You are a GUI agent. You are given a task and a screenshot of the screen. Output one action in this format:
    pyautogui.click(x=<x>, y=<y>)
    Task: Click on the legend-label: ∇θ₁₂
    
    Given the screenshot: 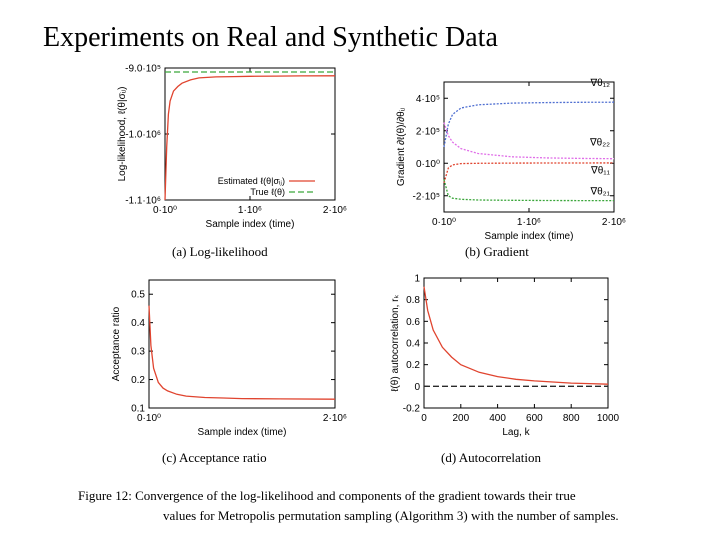 What is the action you would take?
    pyautogui.click(x=599, y=83)
    